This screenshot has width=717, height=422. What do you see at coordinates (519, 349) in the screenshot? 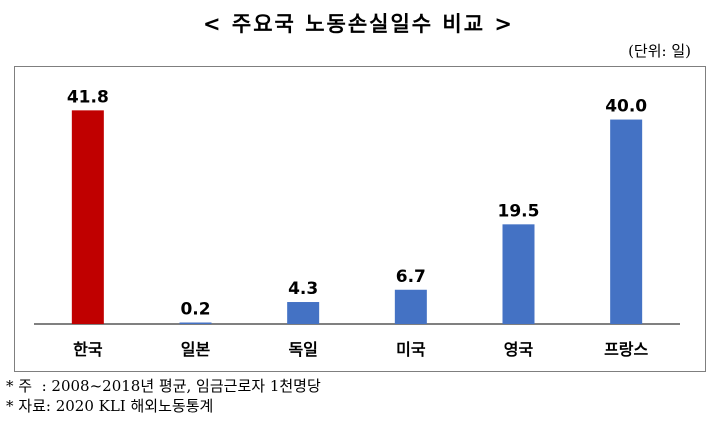
I see `category-label-4: 영국` at bounding box center [519, 349].